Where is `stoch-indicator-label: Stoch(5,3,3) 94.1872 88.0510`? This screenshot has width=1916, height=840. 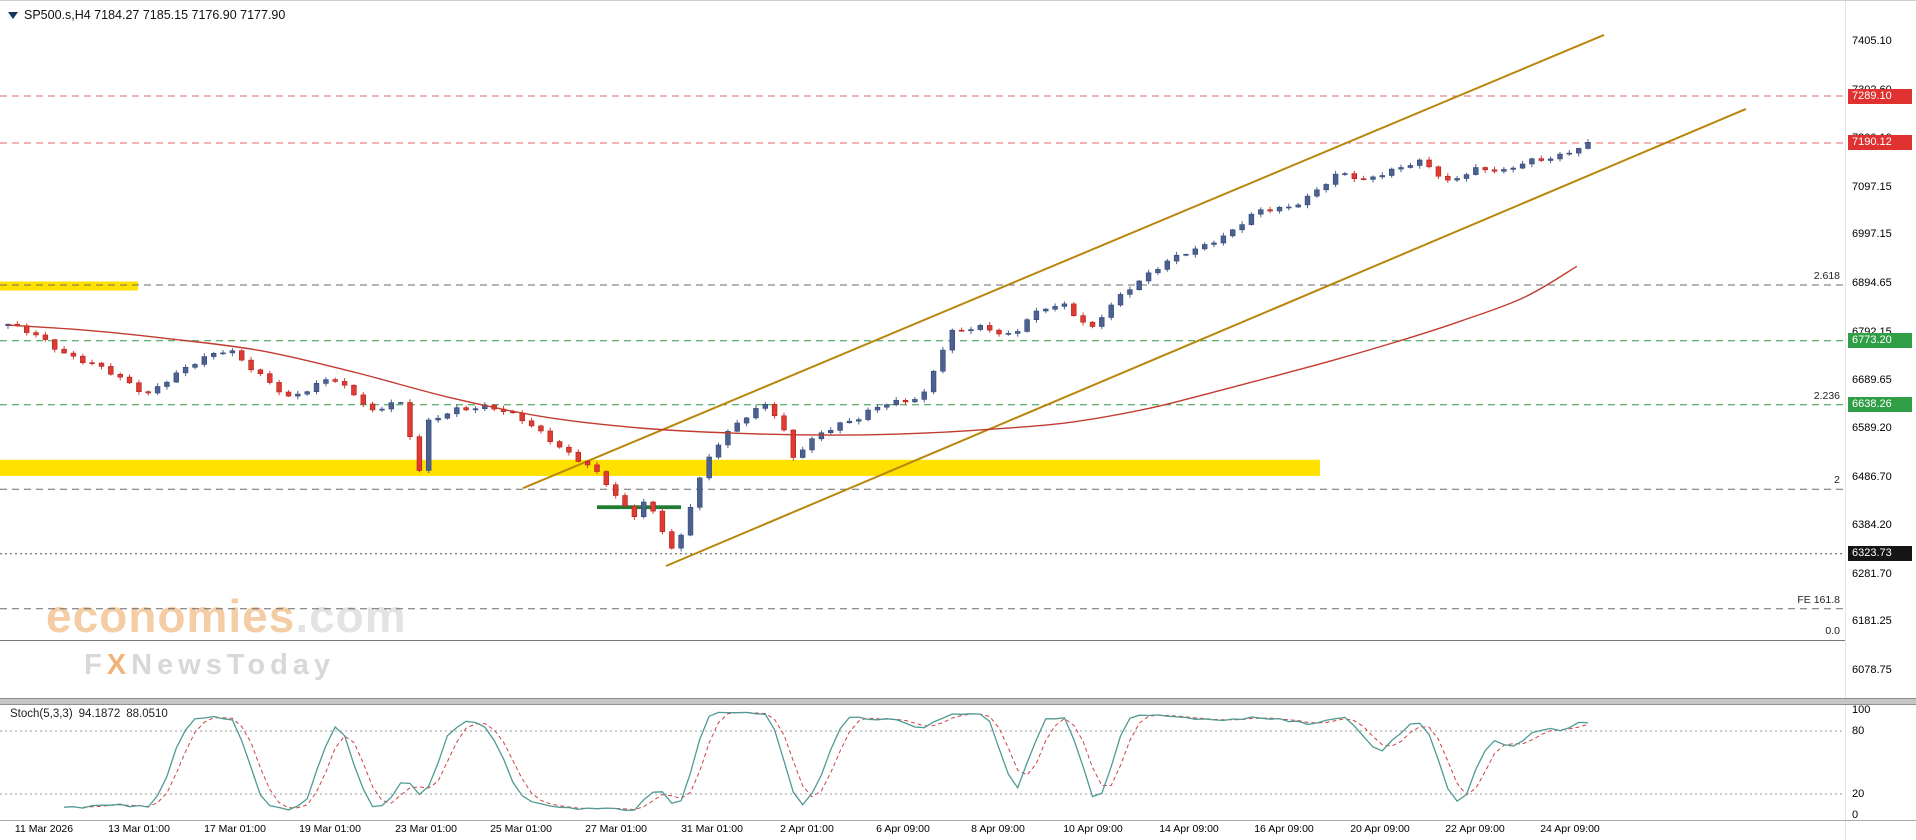 stoch-indicator-label: Stoch(5,3,3) 94.1872 88.0510 is located at coordinates (92, 714).